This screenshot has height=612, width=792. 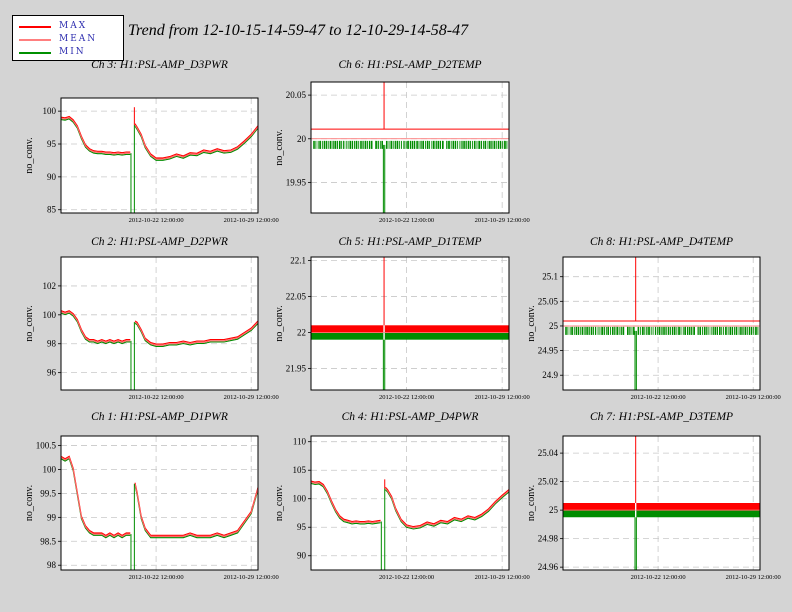 I want to click on legend-swatch-min, so click(x=35, y=53).